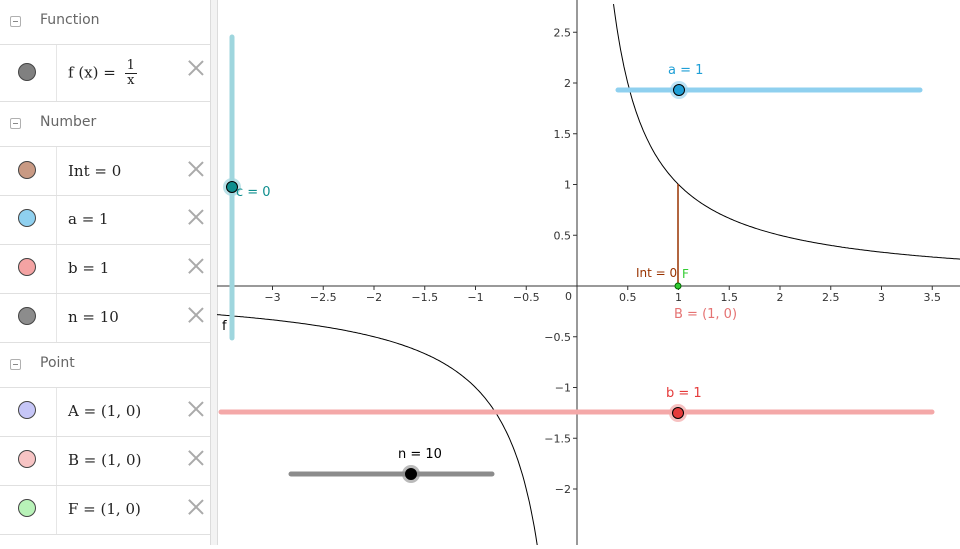 The image size is (960, 549). What do you see at coordinates (68, 122) in the screenshot?
I see `group-label: Number` at bounding box center [68, 122].